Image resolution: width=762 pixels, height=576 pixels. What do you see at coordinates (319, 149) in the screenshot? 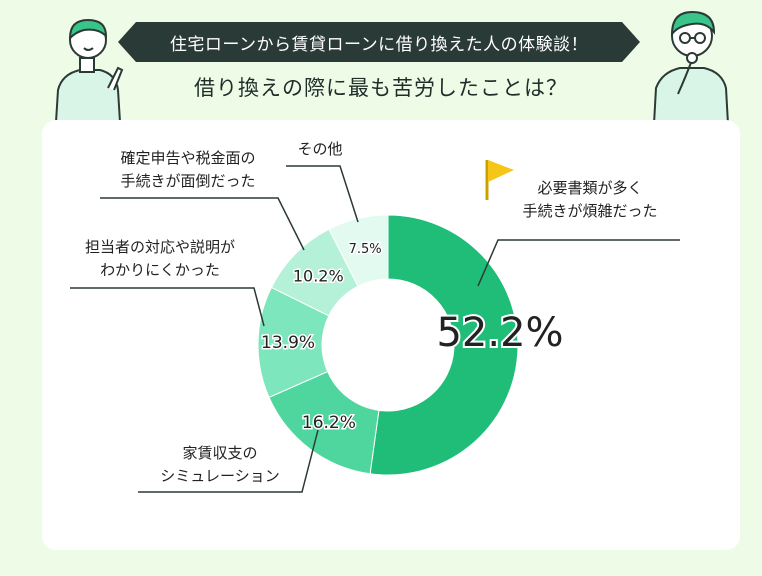
I see `slice-category-label-5: その他` at bounding box center [319, 149].